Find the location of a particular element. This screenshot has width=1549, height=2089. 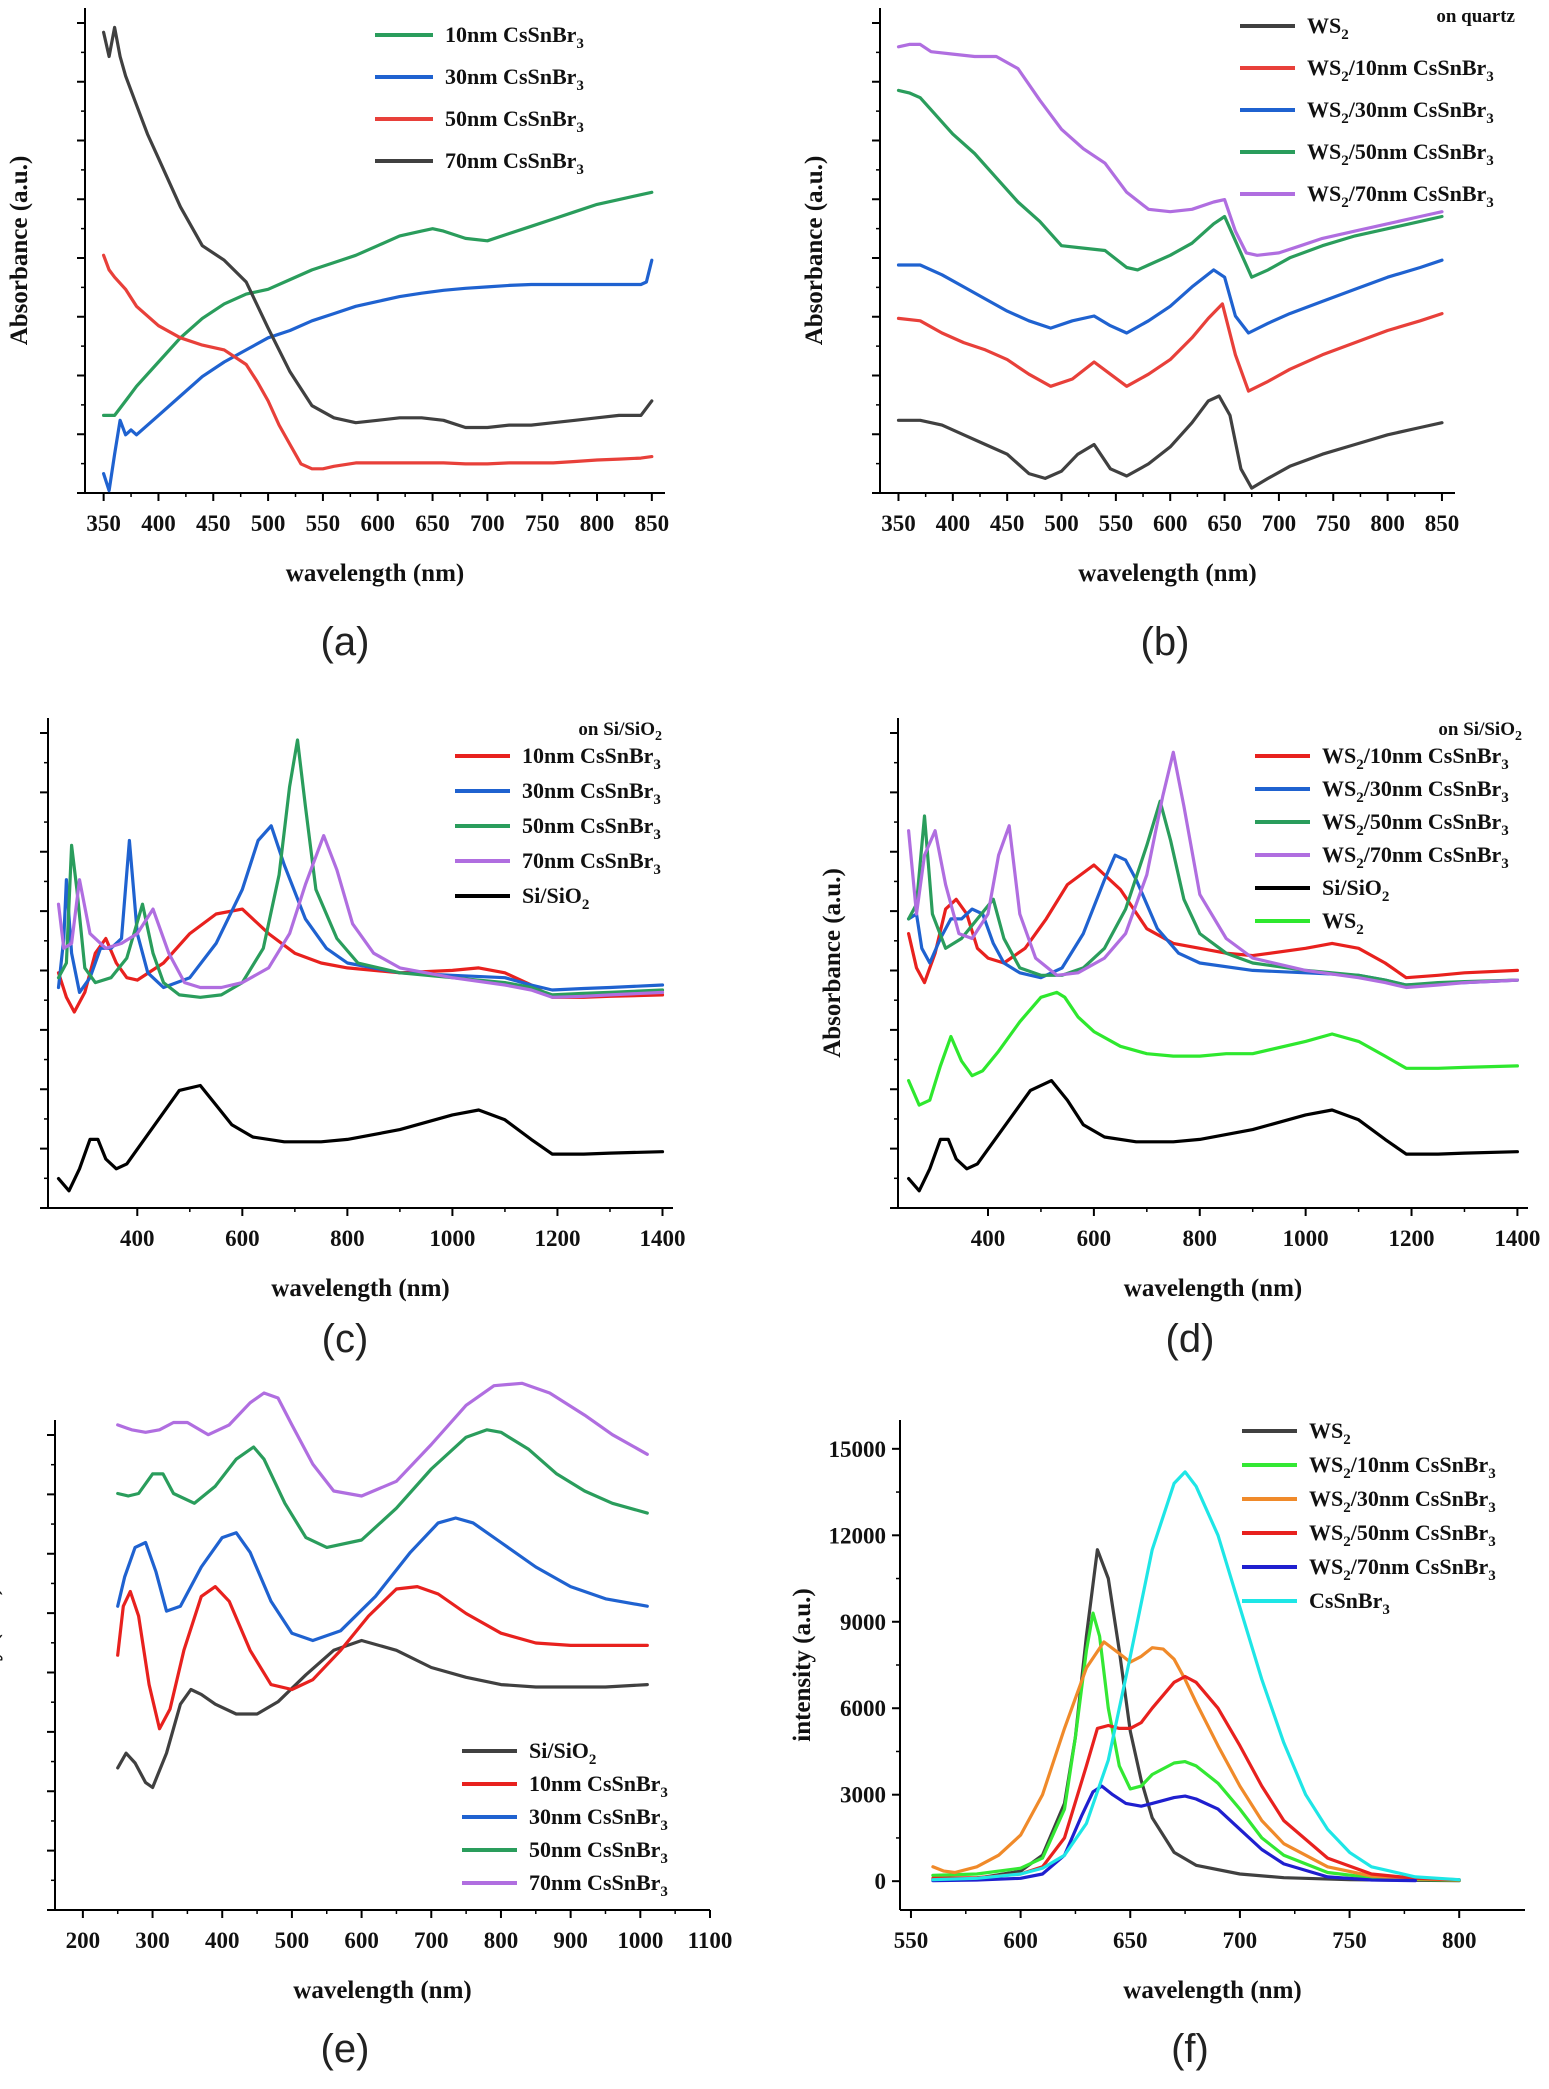

panel-caption: (d) is located at coordinates (1190, 1339).